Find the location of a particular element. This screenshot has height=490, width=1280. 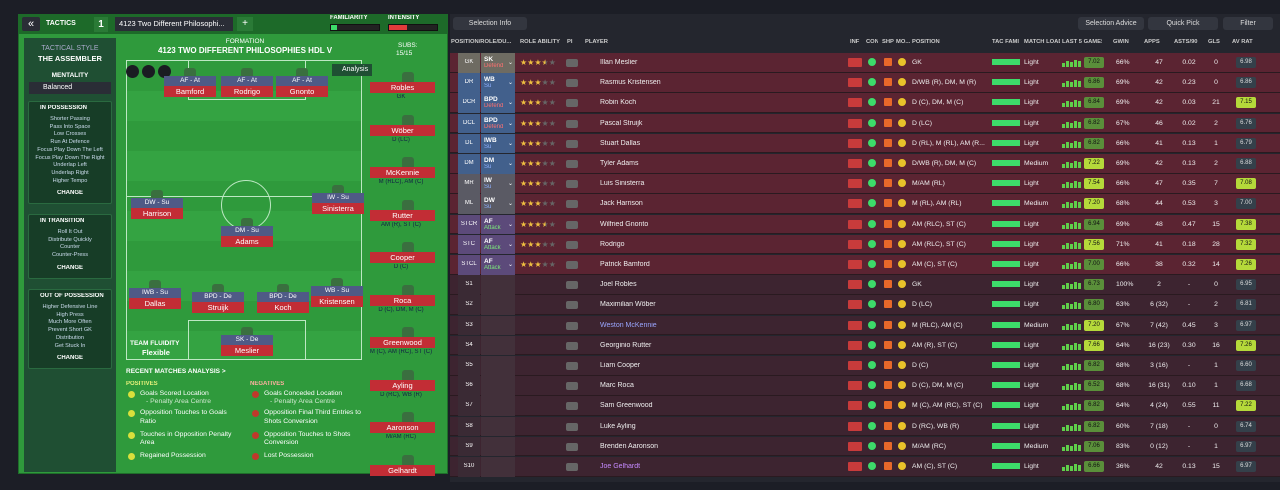

player-name: Wilfried Gnonto is located at coordinates (624, 224).